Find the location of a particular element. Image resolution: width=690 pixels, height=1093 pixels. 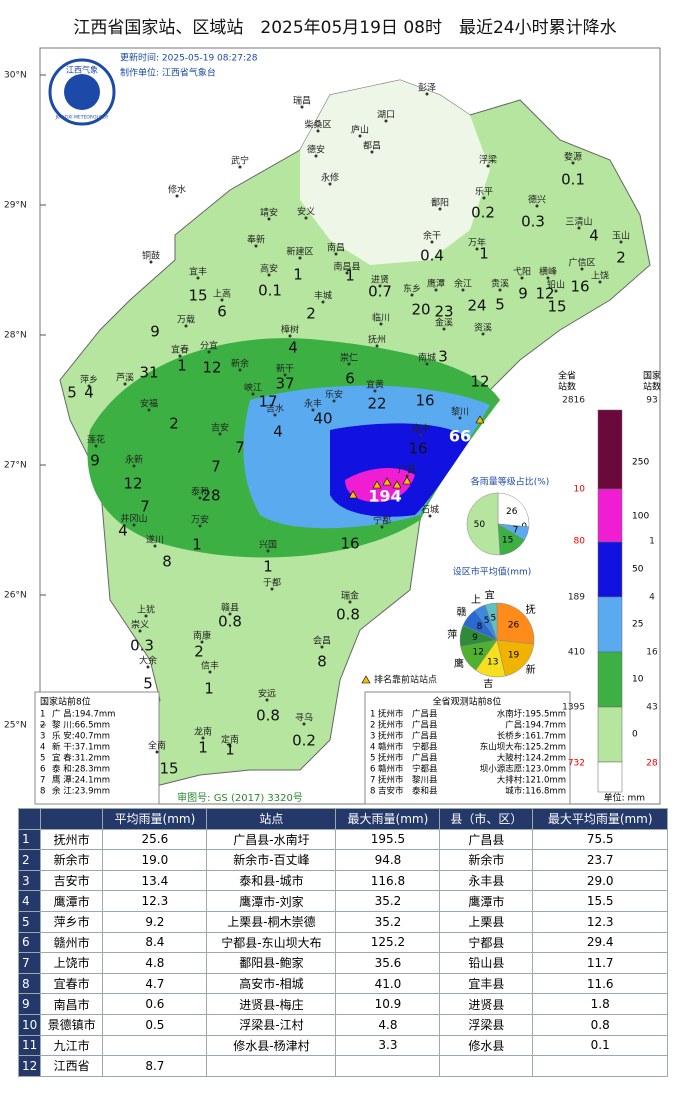

table-cell: 10.9 is located at coordinates (388, 1004).